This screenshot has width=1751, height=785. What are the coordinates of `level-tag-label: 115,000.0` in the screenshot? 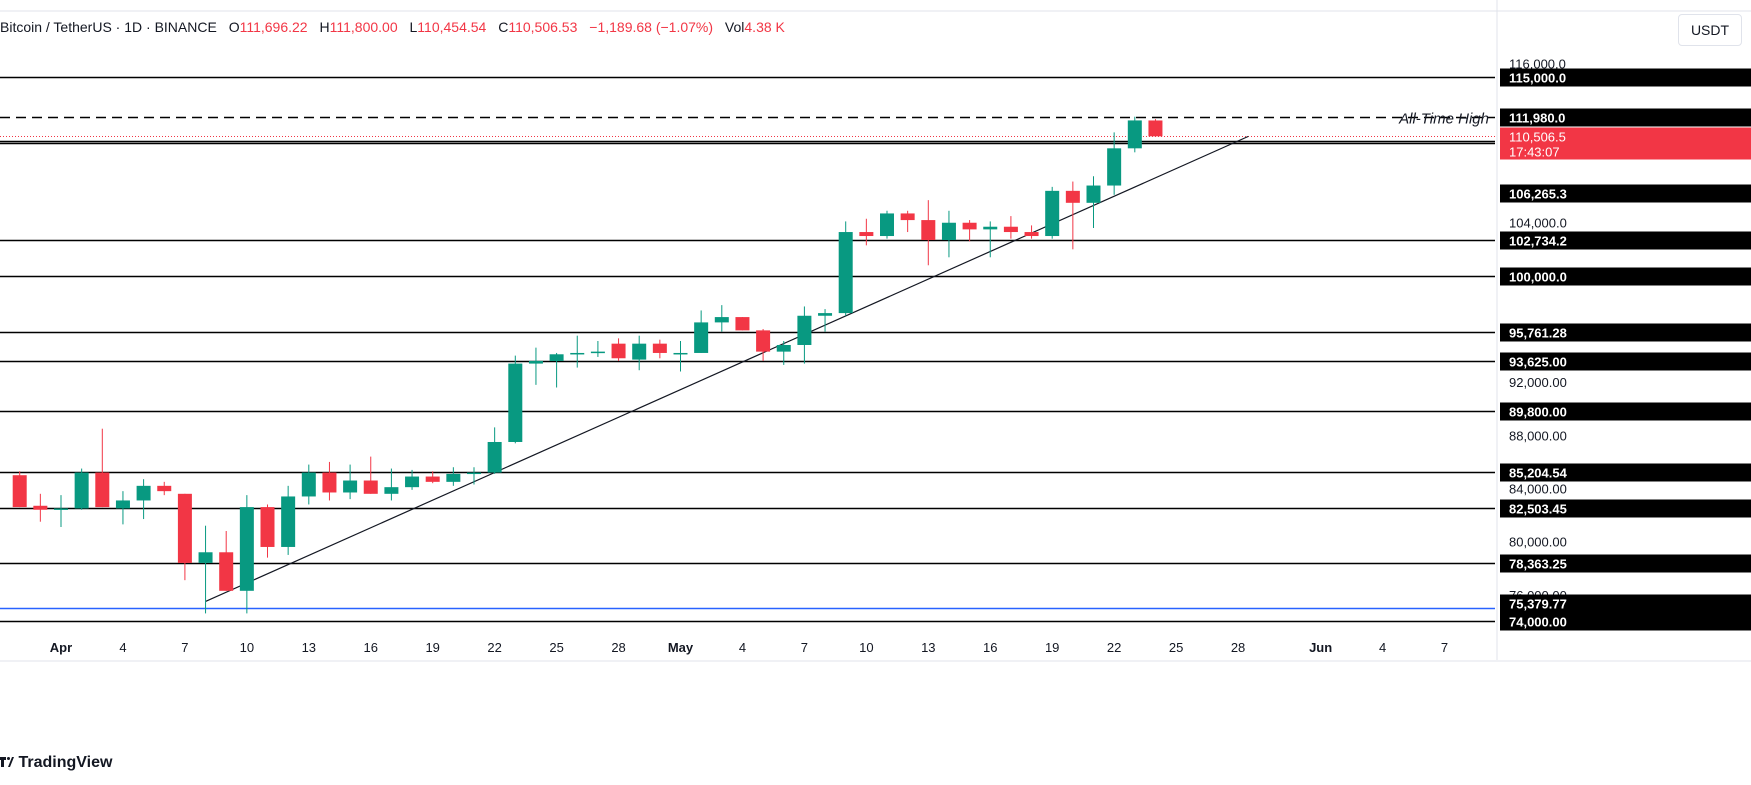 It's located at (1537, 78).